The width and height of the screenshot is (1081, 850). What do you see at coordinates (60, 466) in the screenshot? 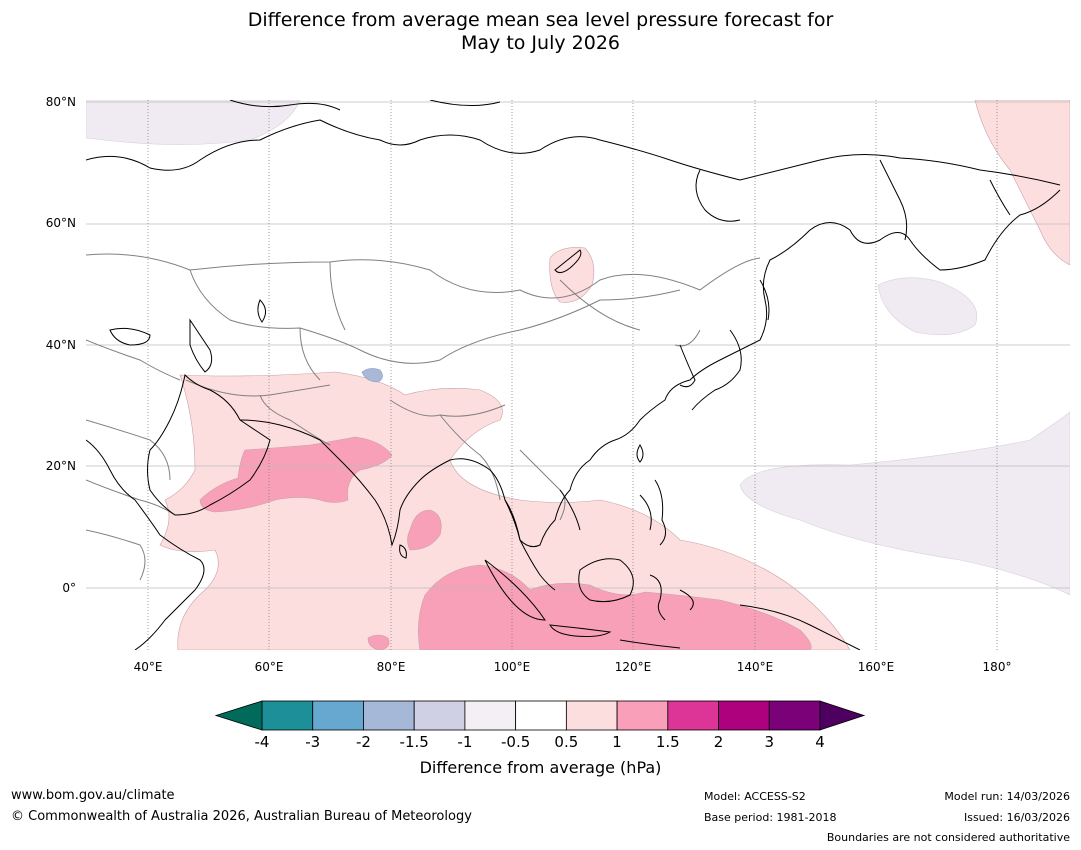
I see `lat-label-20n: 20°N` at bounding box center [60, 466].